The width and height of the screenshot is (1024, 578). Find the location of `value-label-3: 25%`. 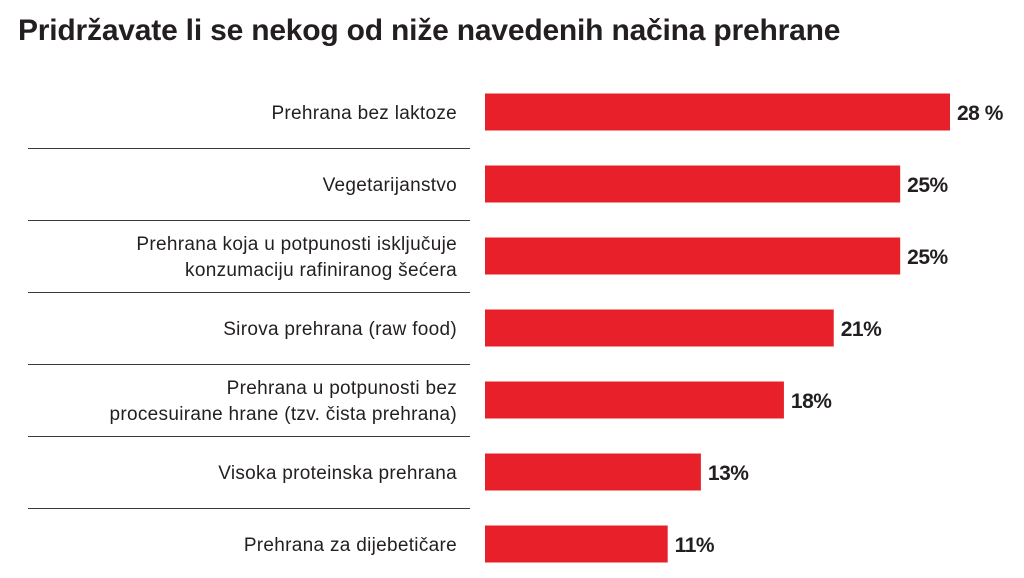

value-label-3: 25% is located at coordinates (927, 257).